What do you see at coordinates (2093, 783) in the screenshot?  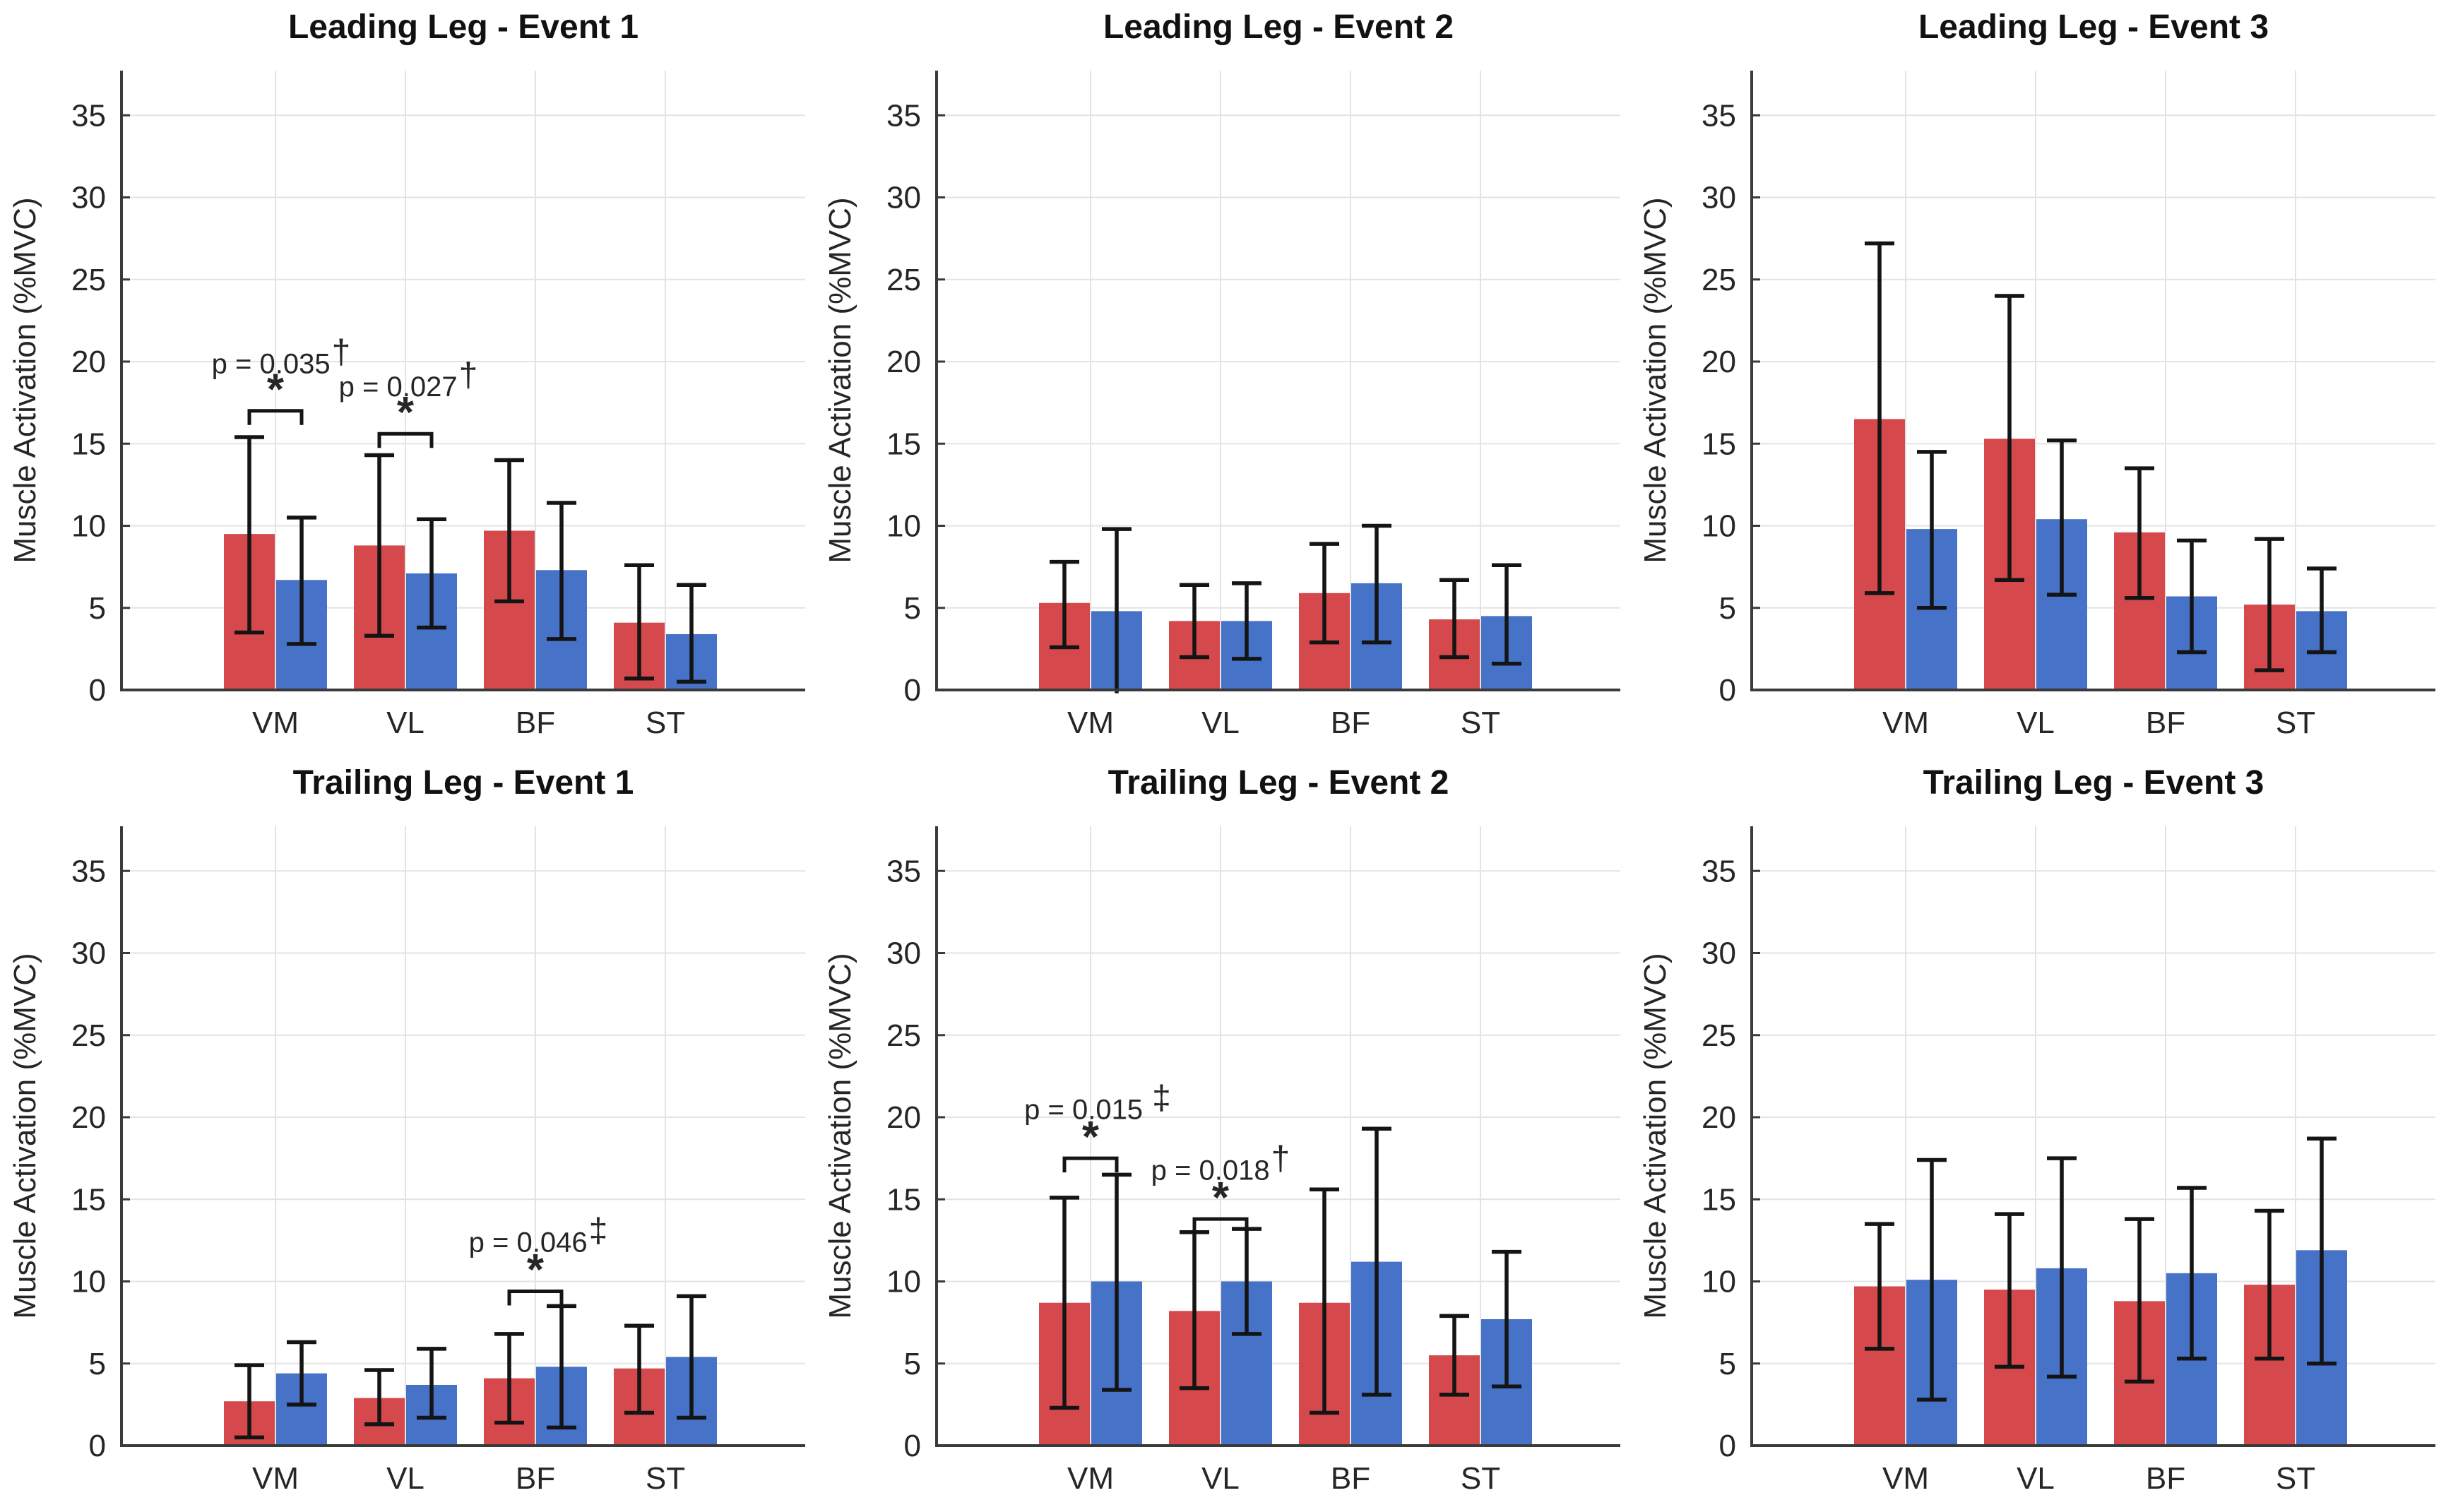 I see `panel-title: Trailing Leg - Event 3` at bounding box center [2093, 783].